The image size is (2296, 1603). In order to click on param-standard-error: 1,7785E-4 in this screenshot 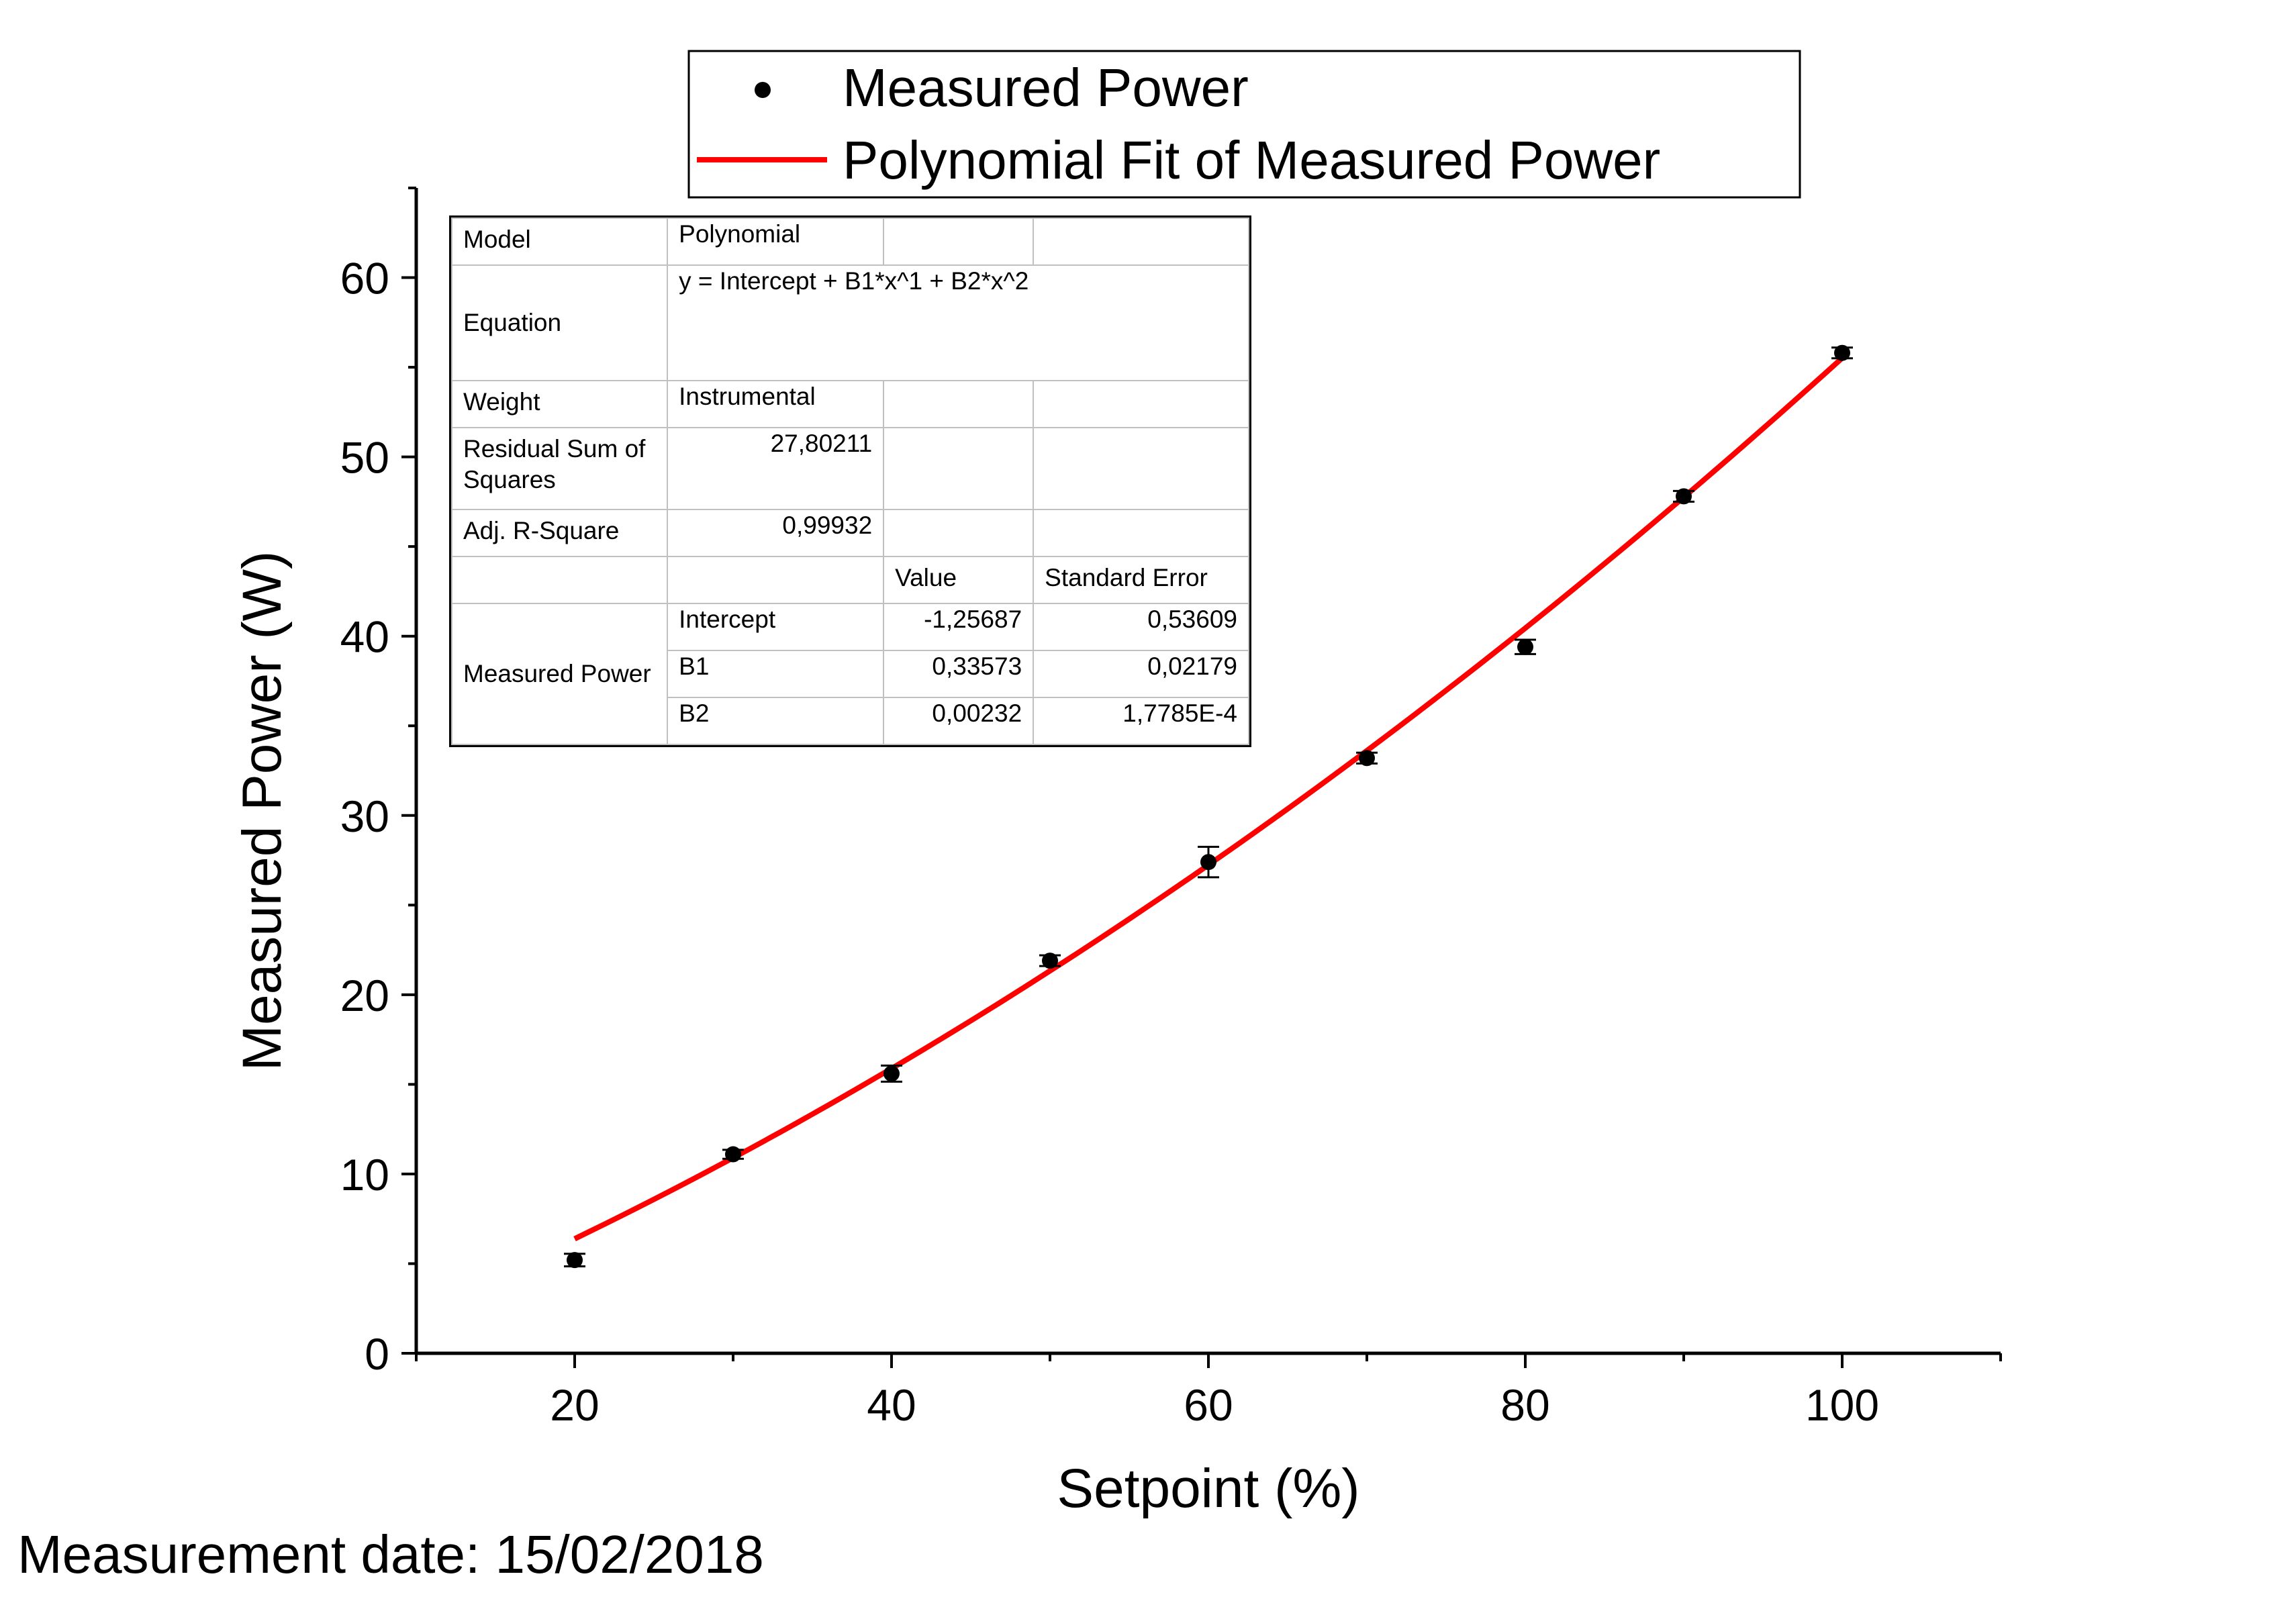, I will do `click(1141, 721)`.